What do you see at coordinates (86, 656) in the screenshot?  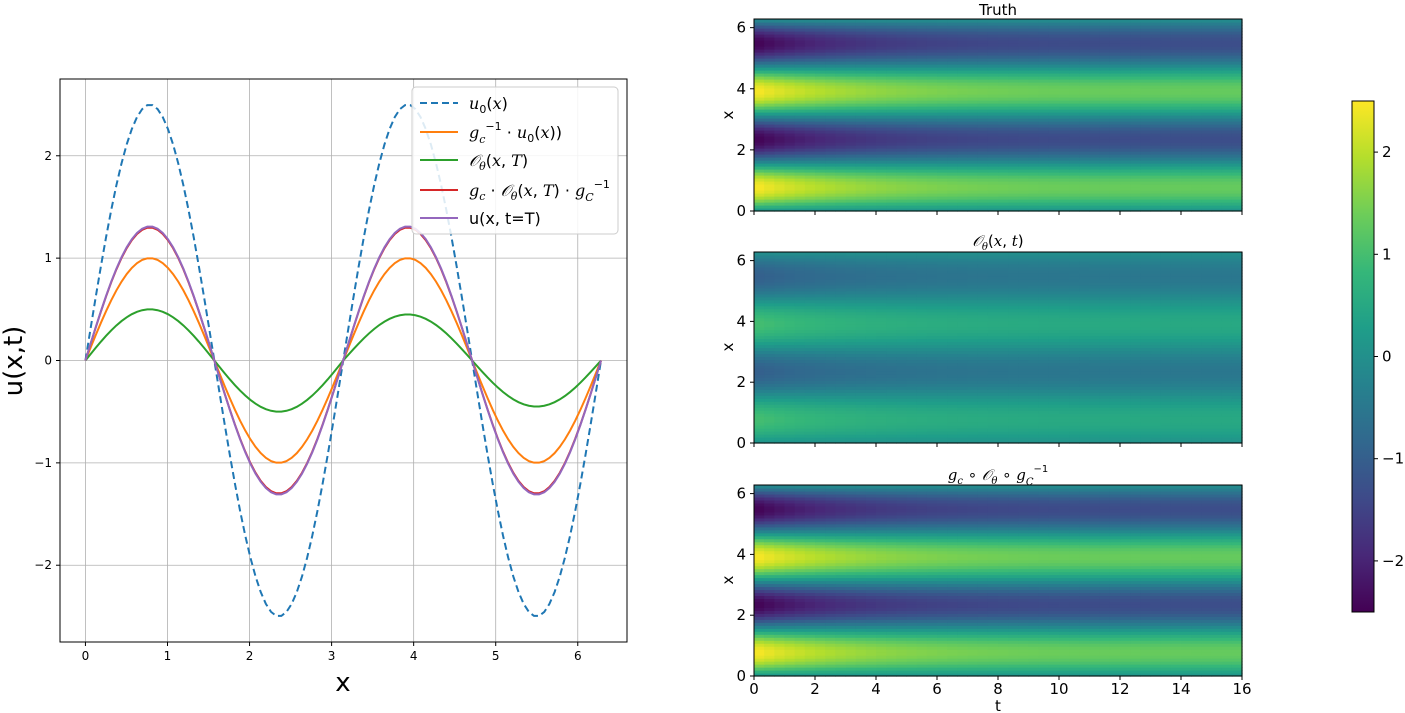 I see `line-x-tick-label: 0` at bounding box center [86, 656].